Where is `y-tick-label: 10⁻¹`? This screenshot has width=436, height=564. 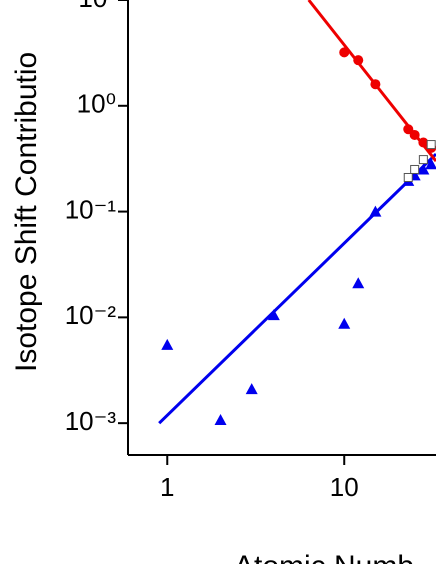
y-tick-label: 10⁻¹ is located at coordinates (91, 209).